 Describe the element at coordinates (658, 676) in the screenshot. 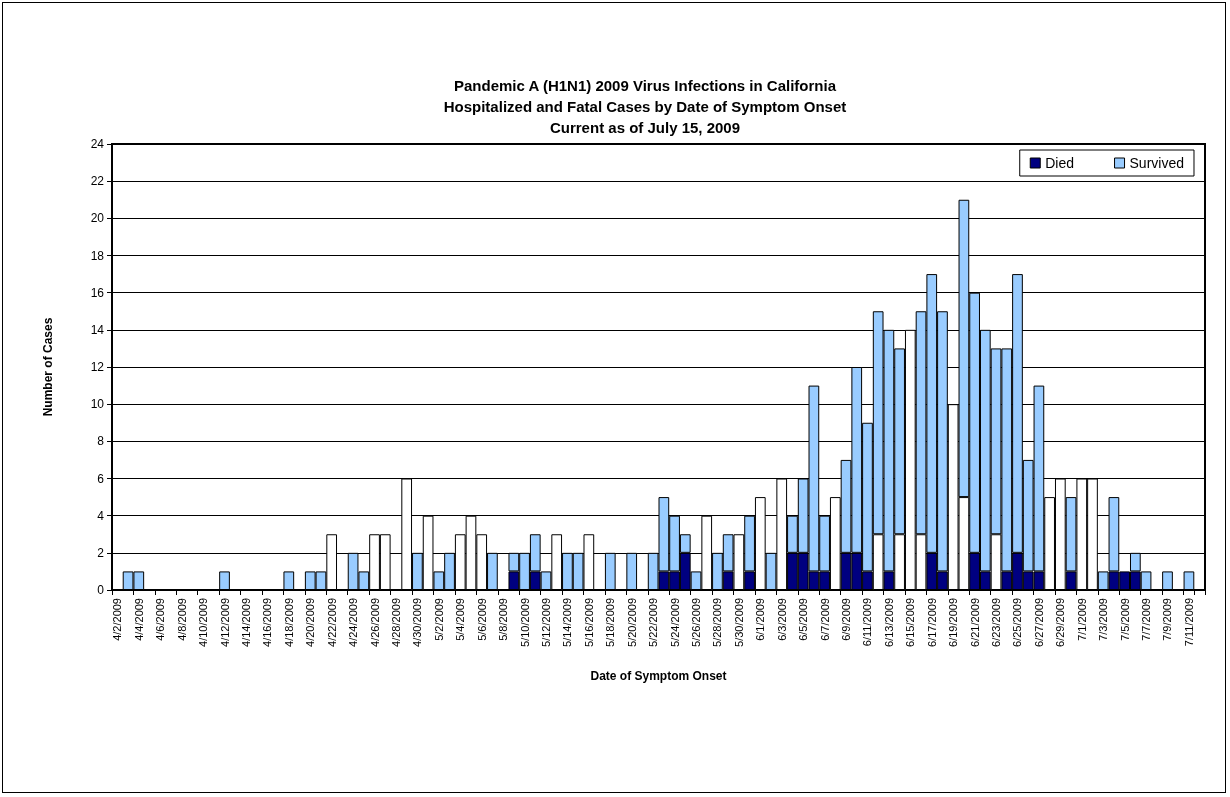

I see `x-axis-title: Date of Symptom Onset` at that location.